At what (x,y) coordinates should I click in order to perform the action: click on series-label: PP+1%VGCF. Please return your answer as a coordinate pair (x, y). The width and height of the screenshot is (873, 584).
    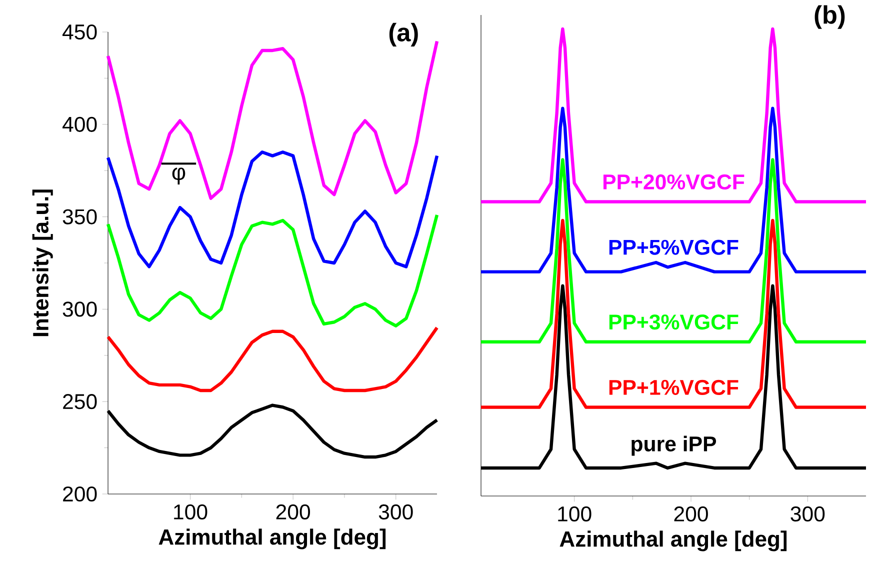
    Looking at the image, I should click on (673, 387).